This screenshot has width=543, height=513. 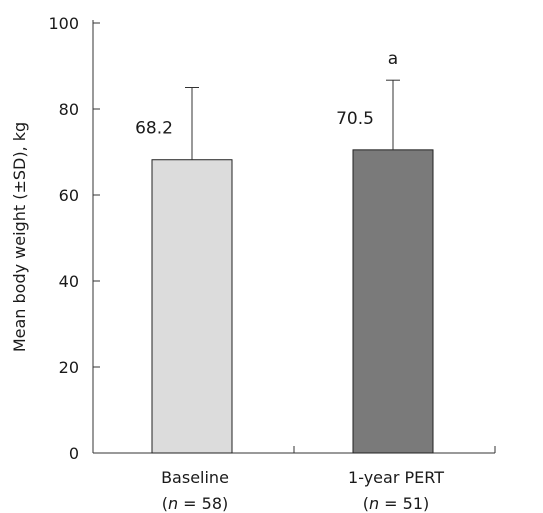 I want to click on data-labels: 68.2 70.5 a, so click(x=266, y=94).